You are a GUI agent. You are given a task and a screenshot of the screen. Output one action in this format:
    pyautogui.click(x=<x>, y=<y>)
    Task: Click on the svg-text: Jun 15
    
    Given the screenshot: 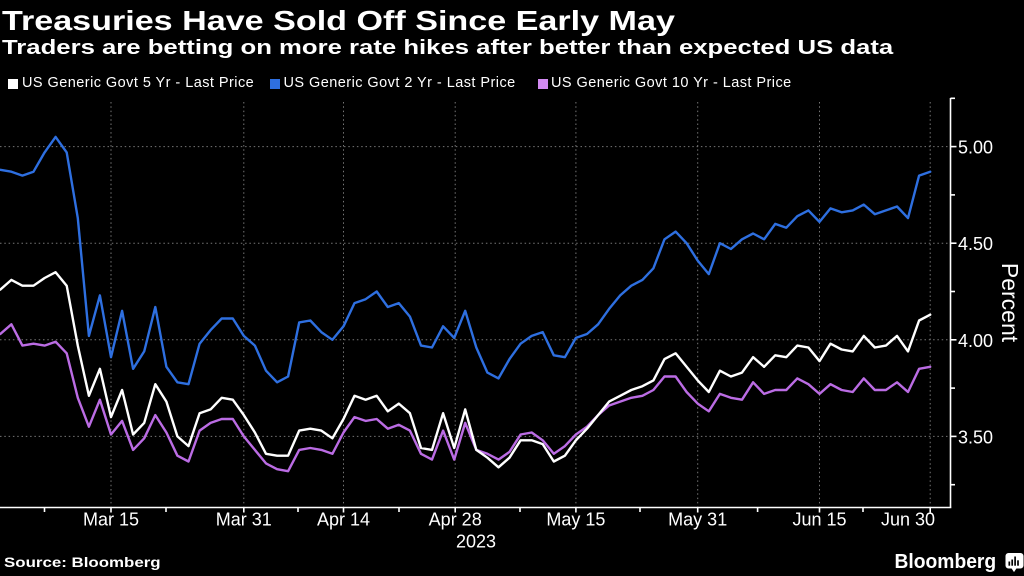 What is the action you would take?
    pyautogui.click(x=819, y=520)
    